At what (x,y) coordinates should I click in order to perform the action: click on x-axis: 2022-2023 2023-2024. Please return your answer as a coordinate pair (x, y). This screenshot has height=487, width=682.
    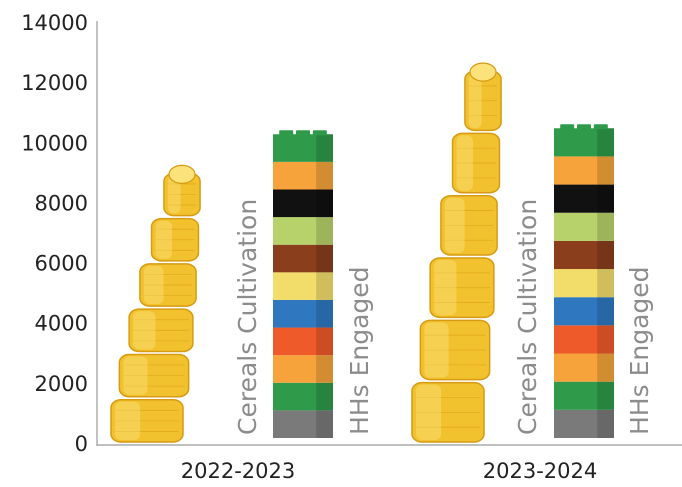
    Looking at the image, I should click on (389, 463).